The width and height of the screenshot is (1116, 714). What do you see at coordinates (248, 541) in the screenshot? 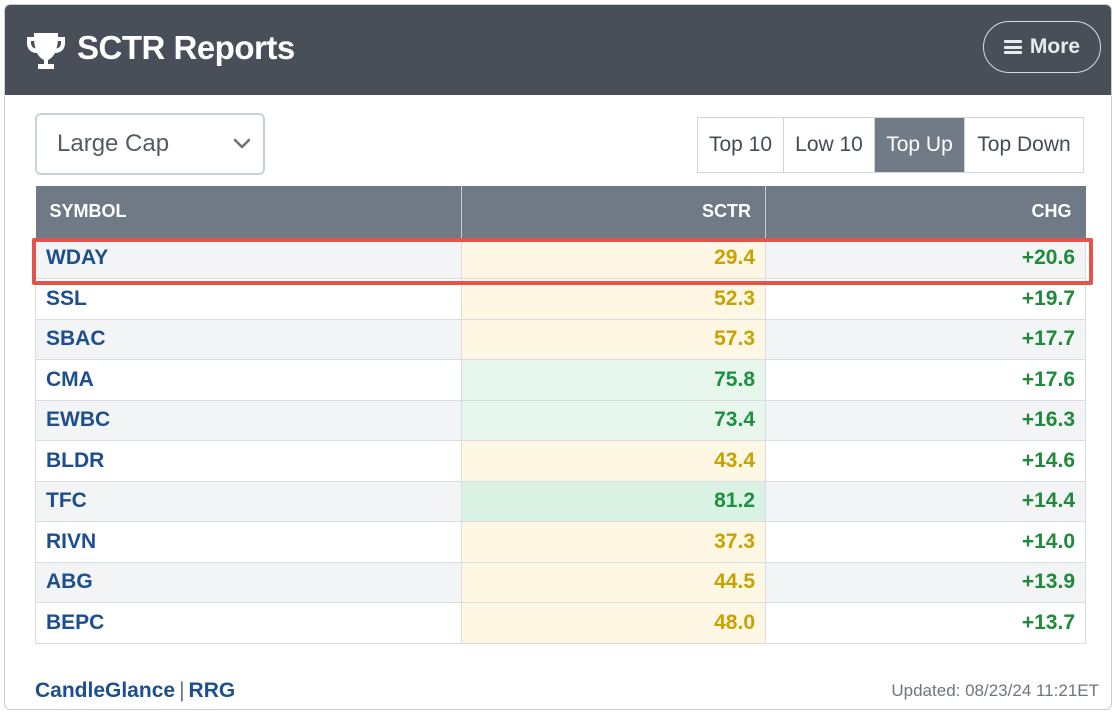
I see `symbol-cell: RIVN` at bounding box center [248, 541].